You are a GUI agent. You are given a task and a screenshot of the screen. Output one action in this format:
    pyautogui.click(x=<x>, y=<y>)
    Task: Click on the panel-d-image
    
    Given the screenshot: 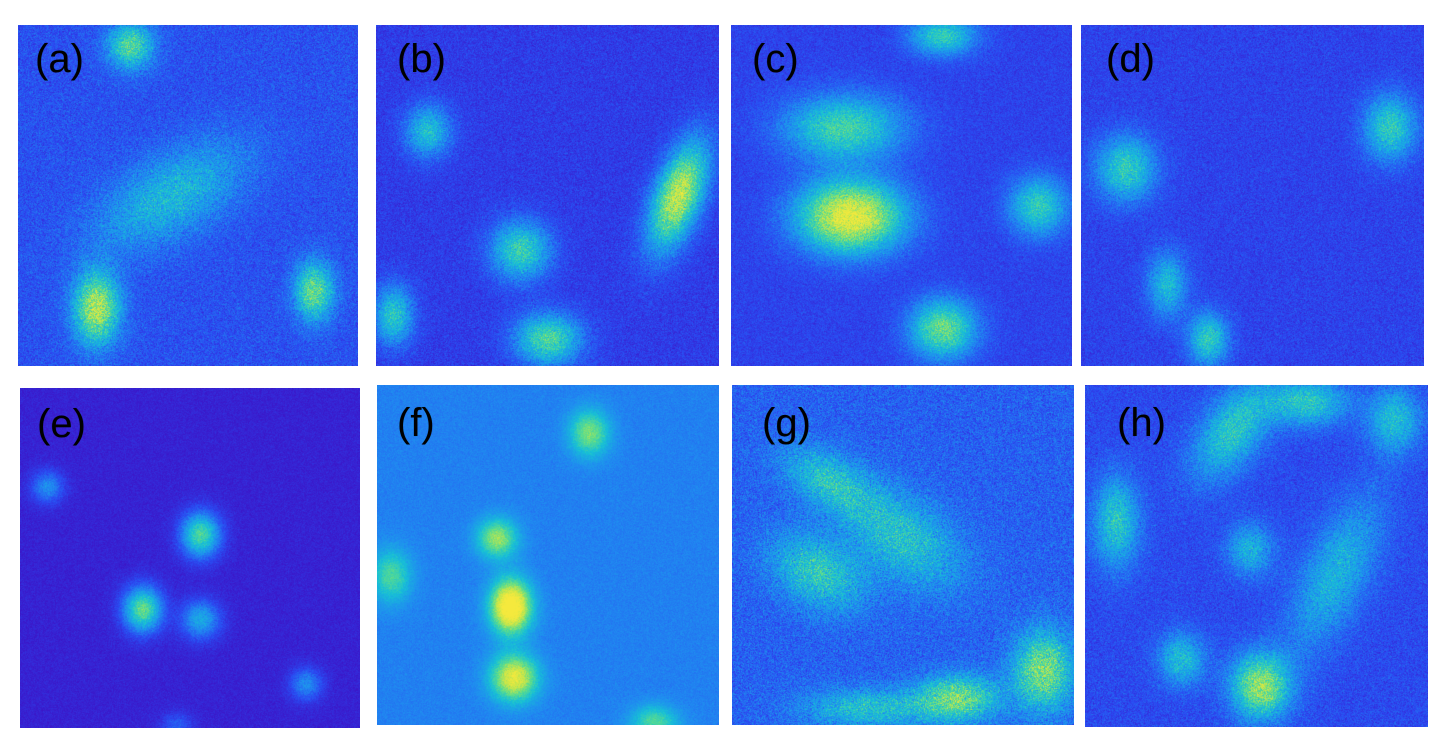 What is the action you would take?
    pyautogui.click(x=1252, y=195)
    